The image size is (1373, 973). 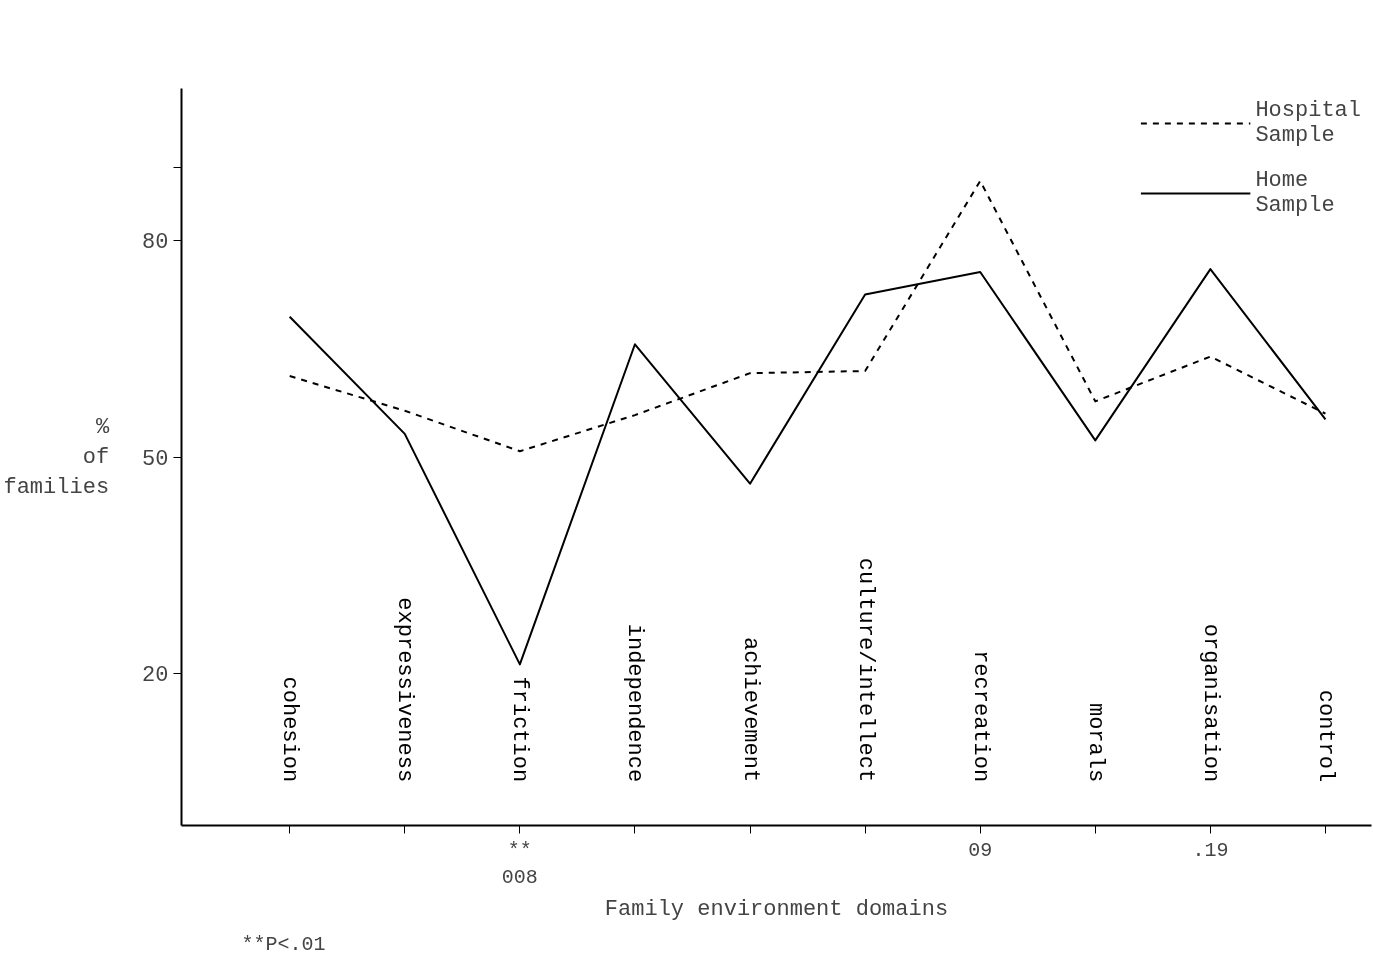 I want to click on x-tick-label: organisation, so click(x=1210, y=703).